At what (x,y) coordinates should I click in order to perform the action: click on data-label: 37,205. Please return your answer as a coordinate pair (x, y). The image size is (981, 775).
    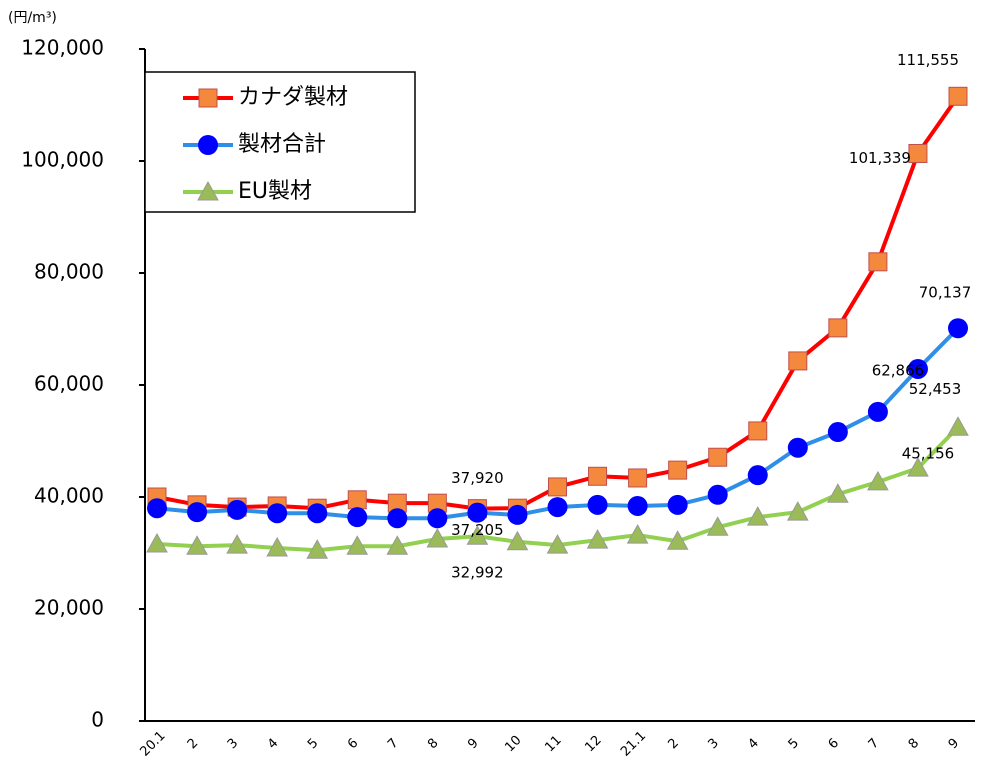
    Looking at the image, I should click on (477, 530).